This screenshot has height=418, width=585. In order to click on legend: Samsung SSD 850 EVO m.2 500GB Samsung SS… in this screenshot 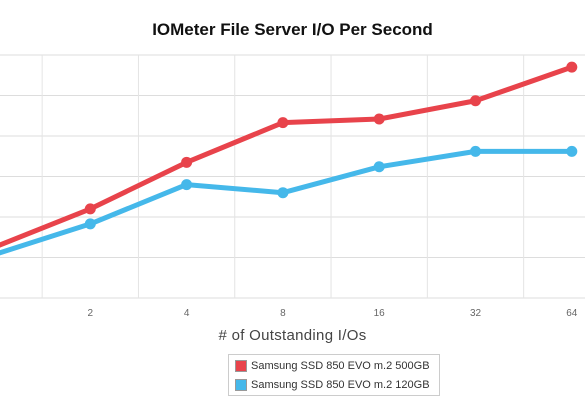, I will do `click(334, 375)`.